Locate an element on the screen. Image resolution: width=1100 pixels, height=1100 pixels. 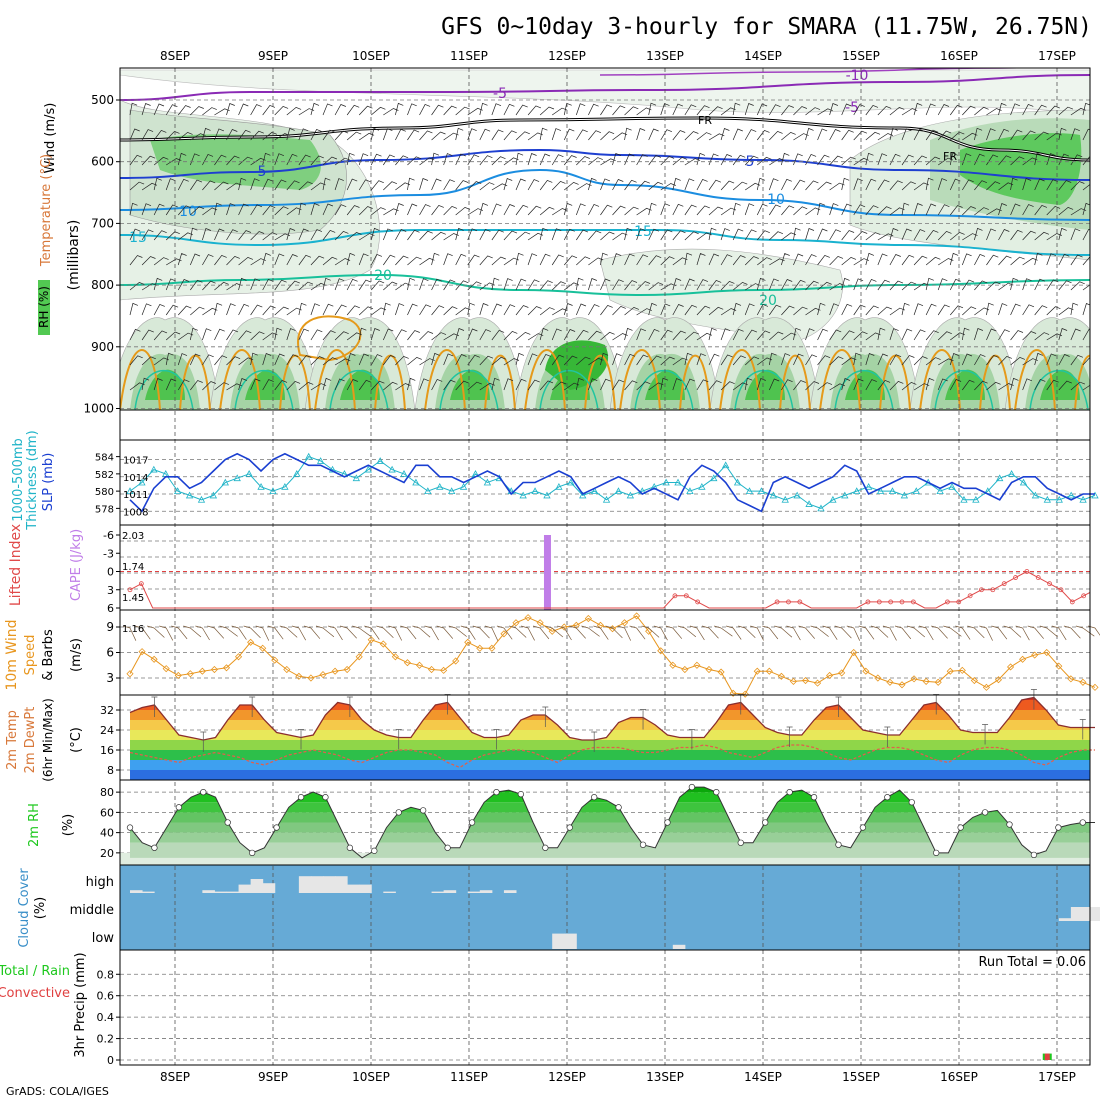
panel-frame-cape is located at coordinates (605, 567).